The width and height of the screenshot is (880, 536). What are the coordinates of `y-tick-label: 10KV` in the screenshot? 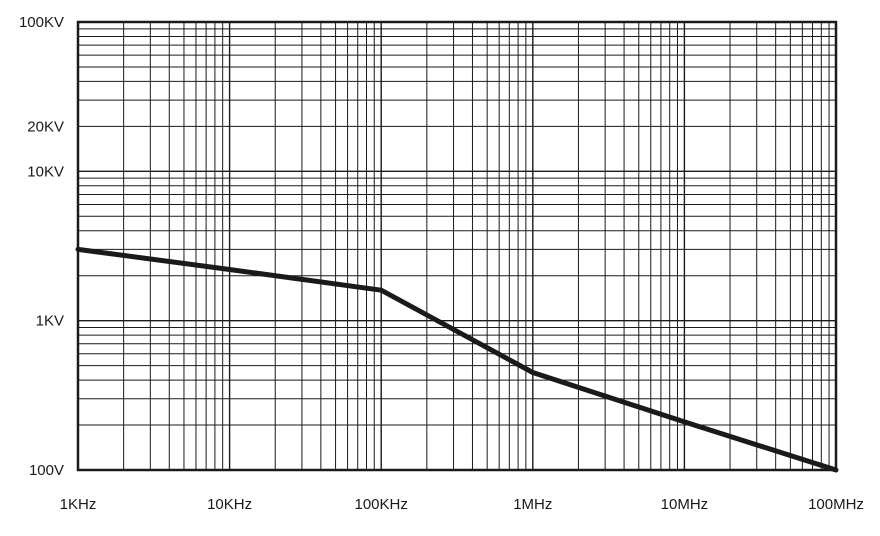 It's located at (45, 171).